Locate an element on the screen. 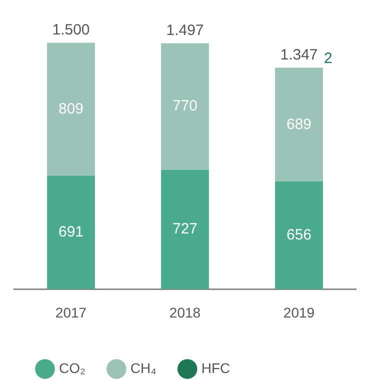 This screenshot has height=392, width=370. legend-label: CH₄ is located at coordinates (143, 368).